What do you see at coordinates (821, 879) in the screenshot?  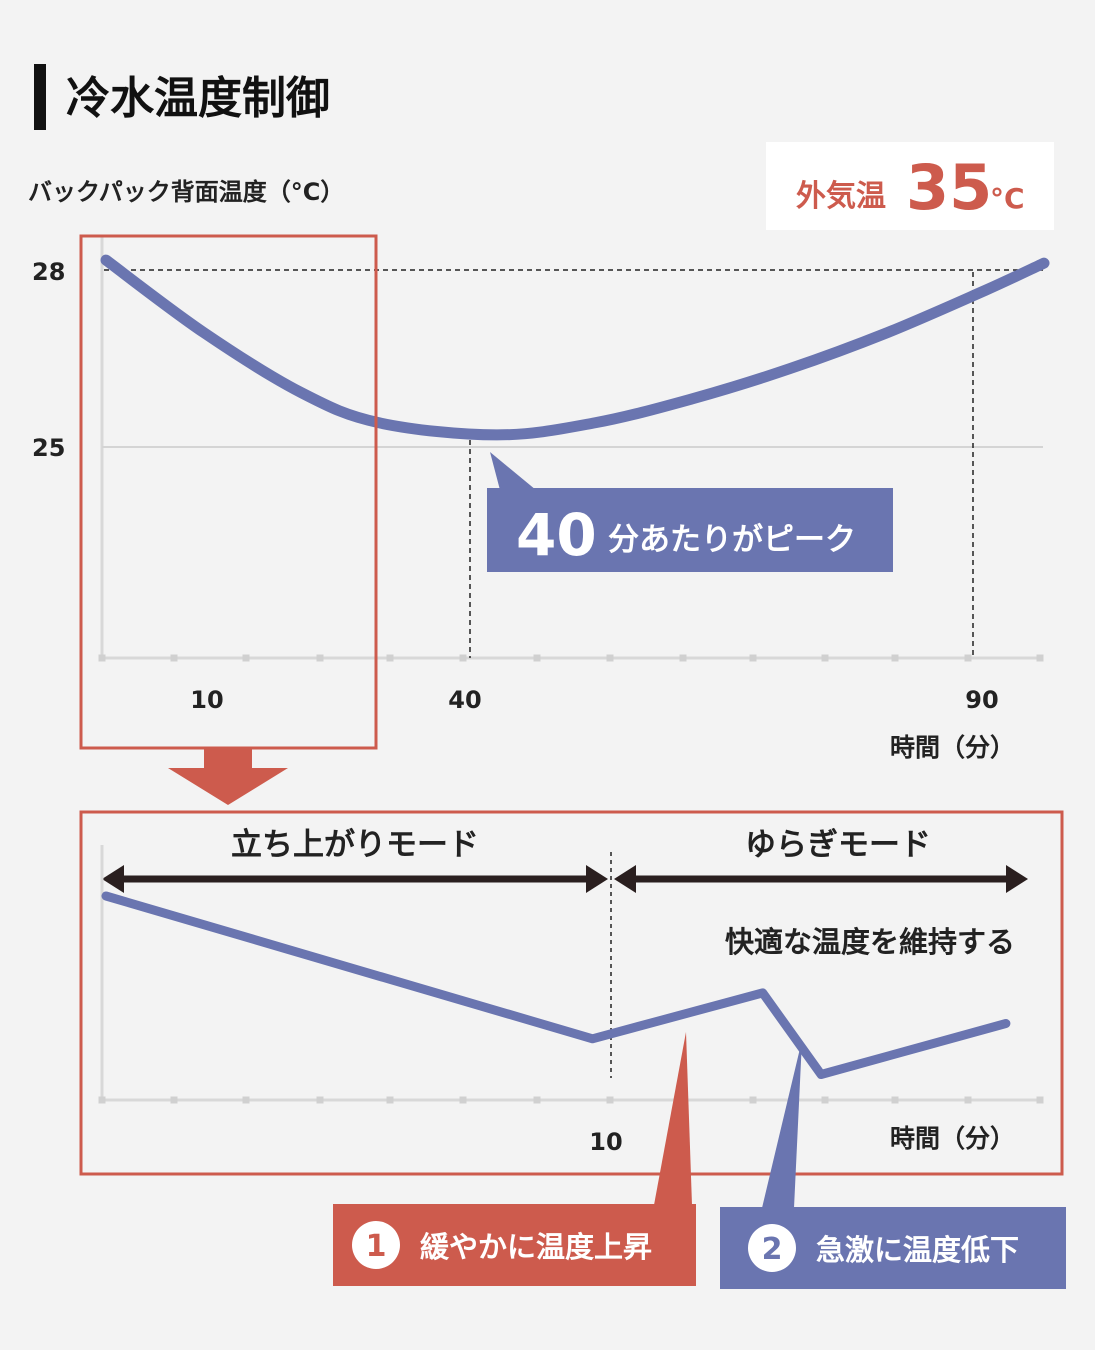 I see `mode-fluctuation-arrow` at bounding box center [821, 879].